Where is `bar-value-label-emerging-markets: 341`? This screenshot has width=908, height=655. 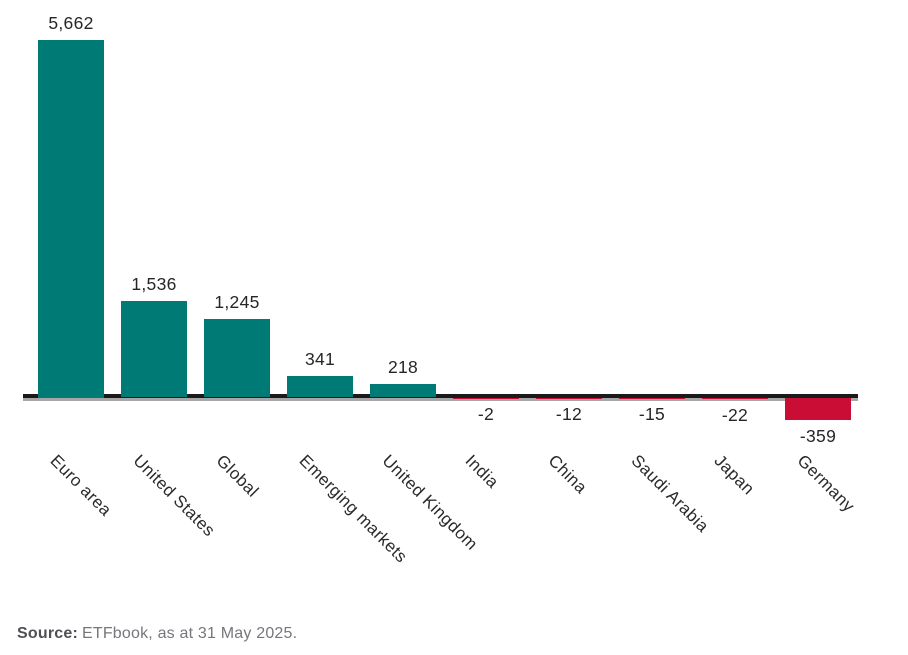 bar-value-label-emerging-markets: 341 is located at coordinates (320, 358).